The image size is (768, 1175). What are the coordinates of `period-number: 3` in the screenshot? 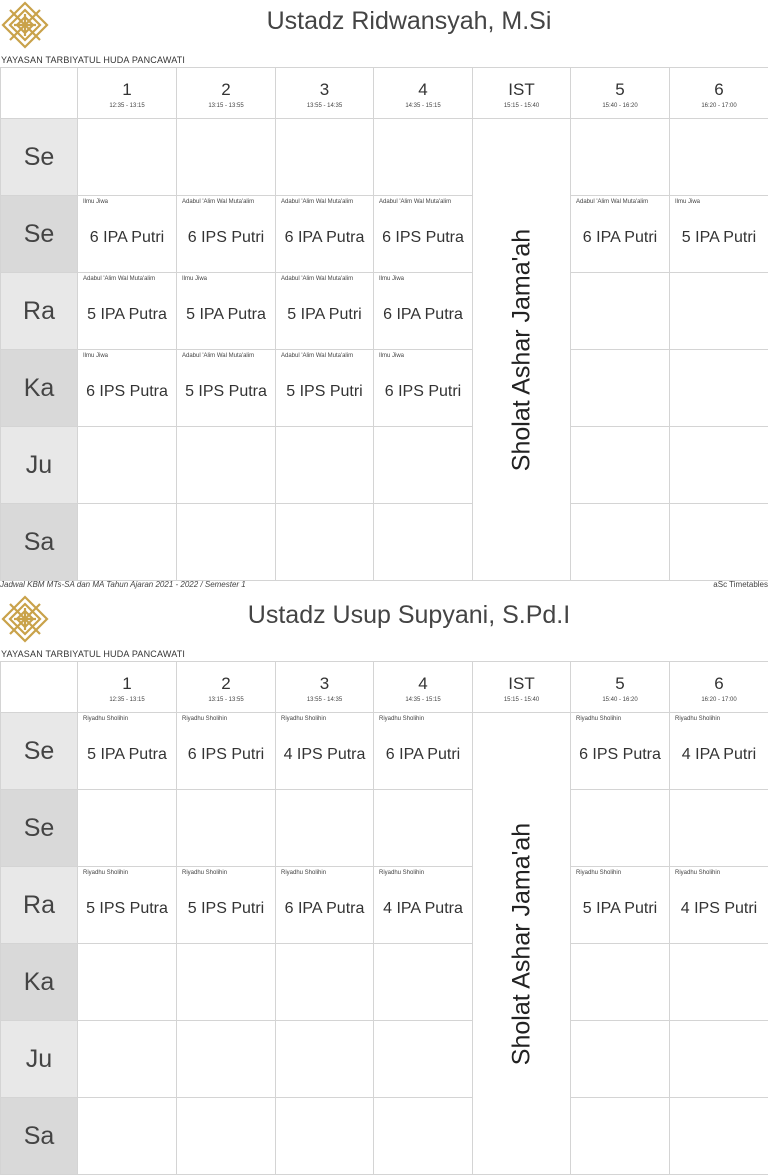 It's located at (324, 90).